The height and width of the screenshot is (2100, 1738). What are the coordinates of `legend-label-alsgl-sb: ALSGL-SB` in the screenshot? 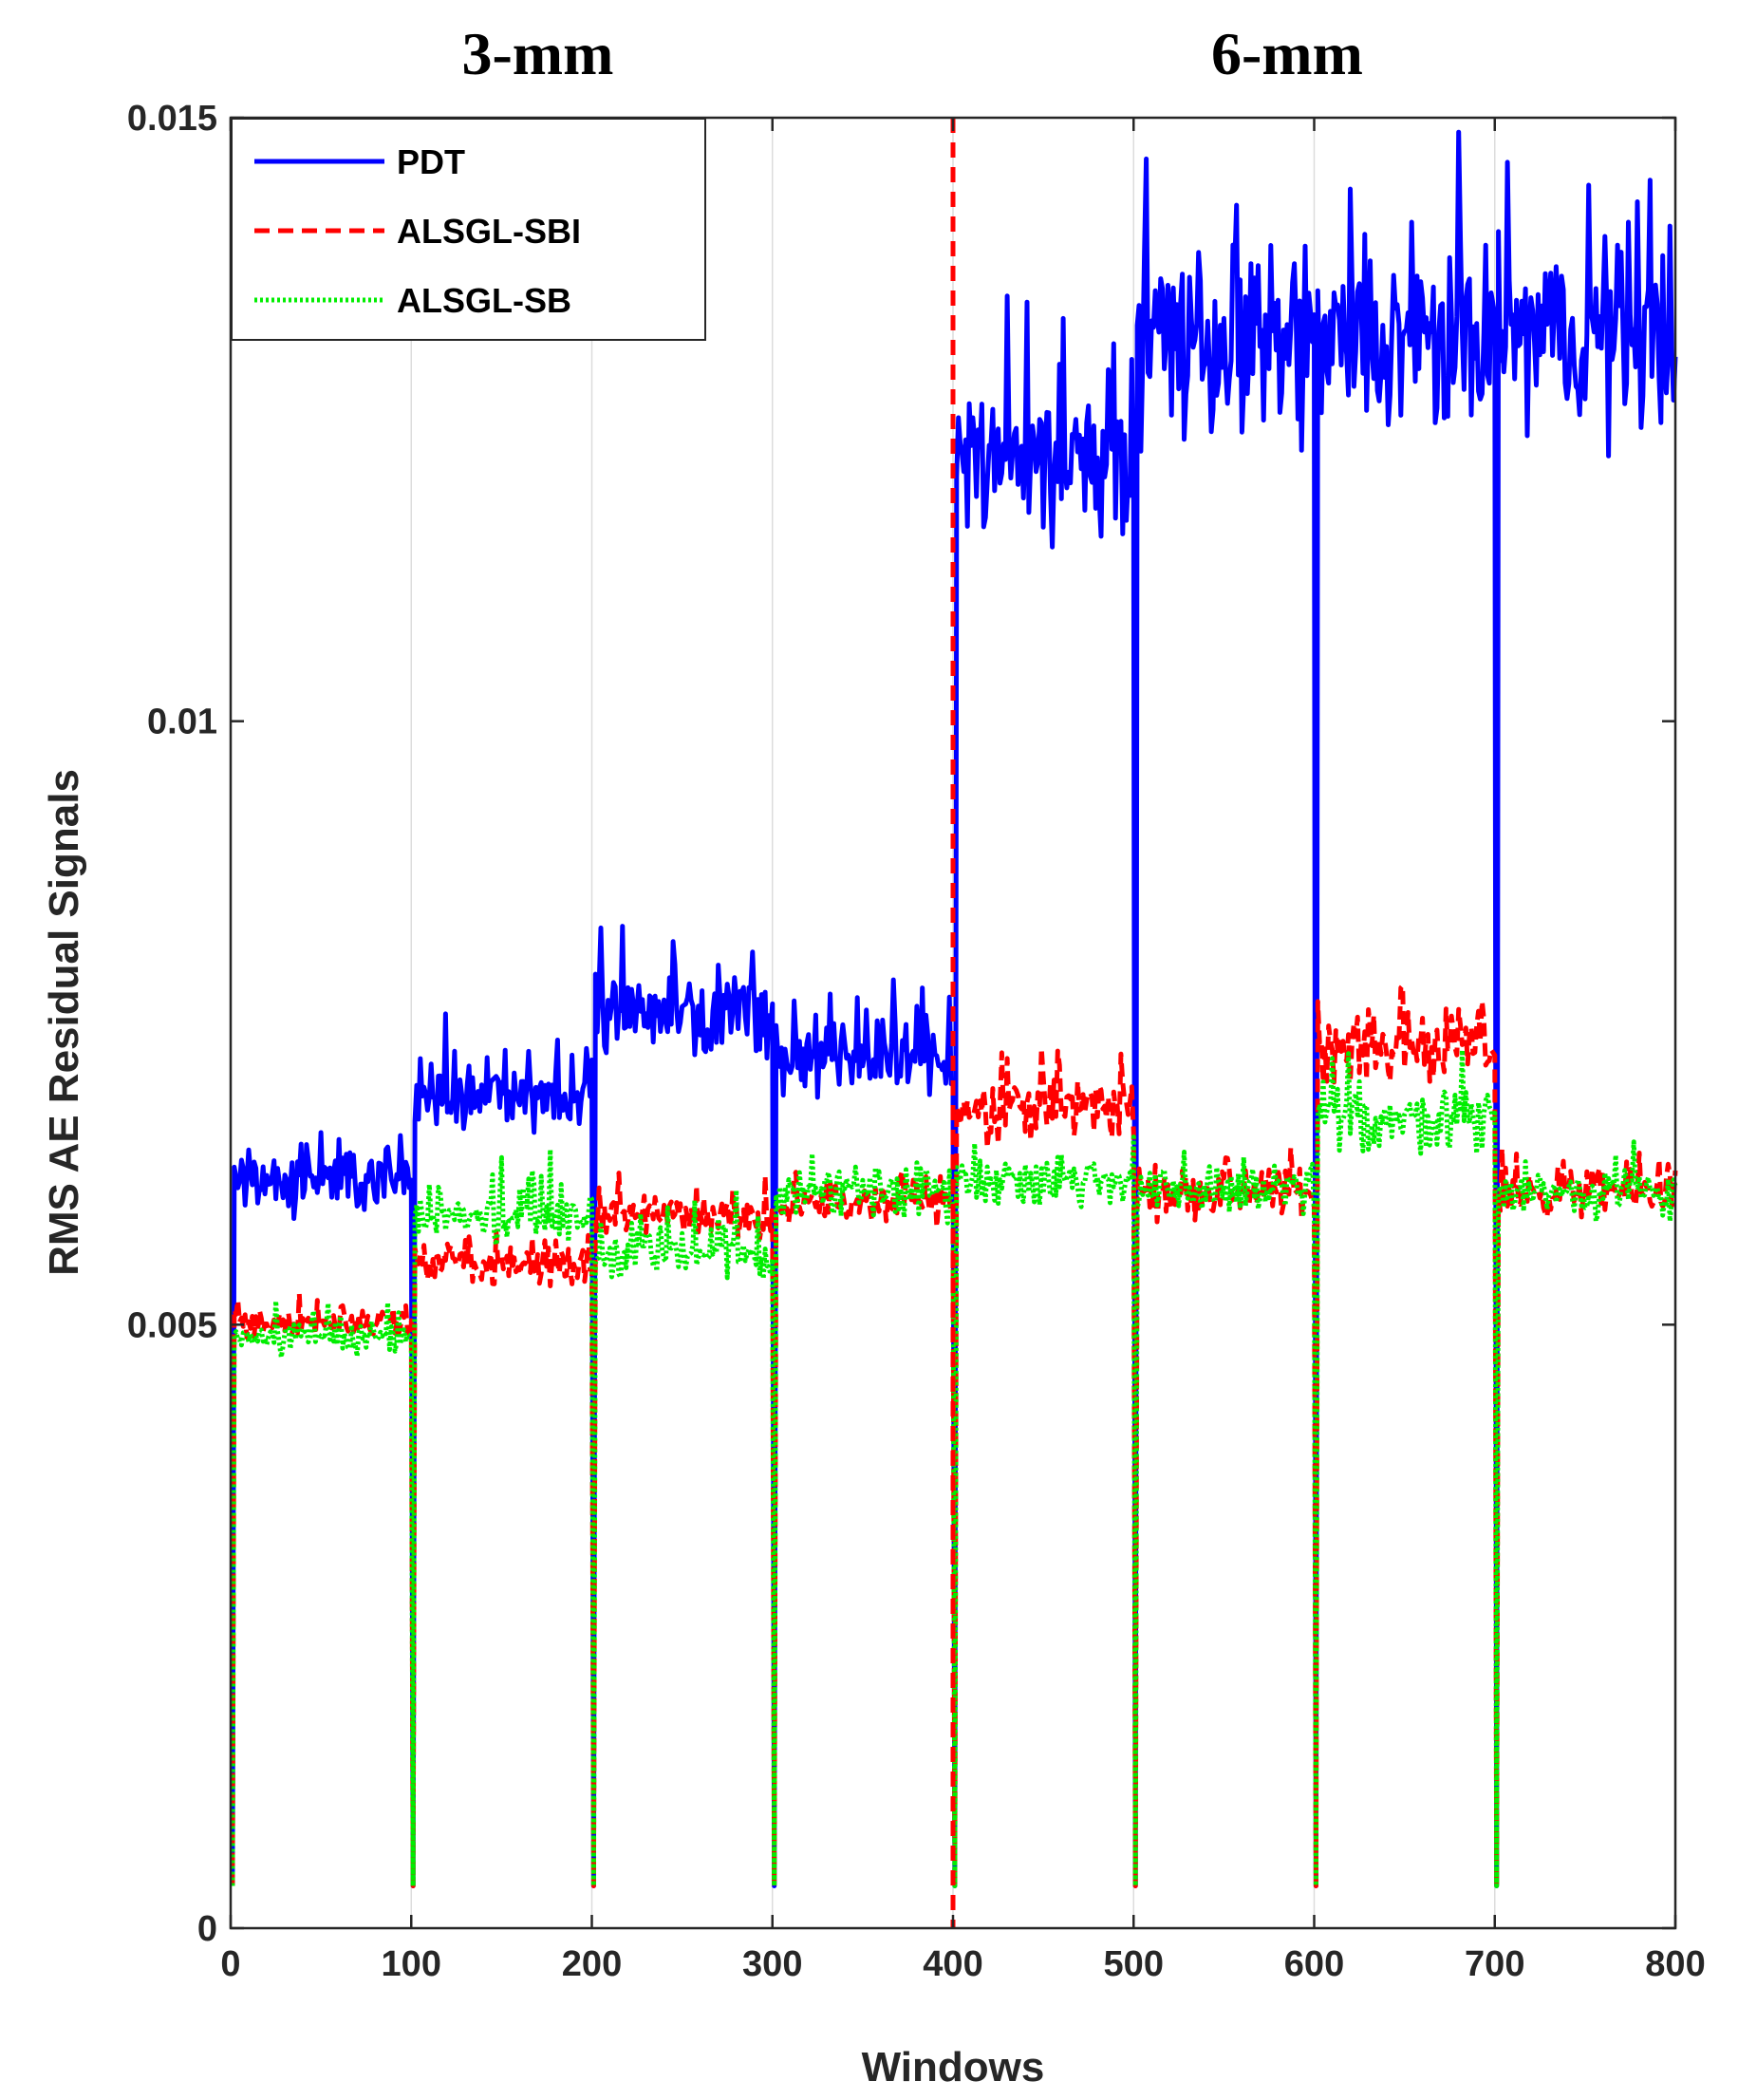 It's located at (484, 300).